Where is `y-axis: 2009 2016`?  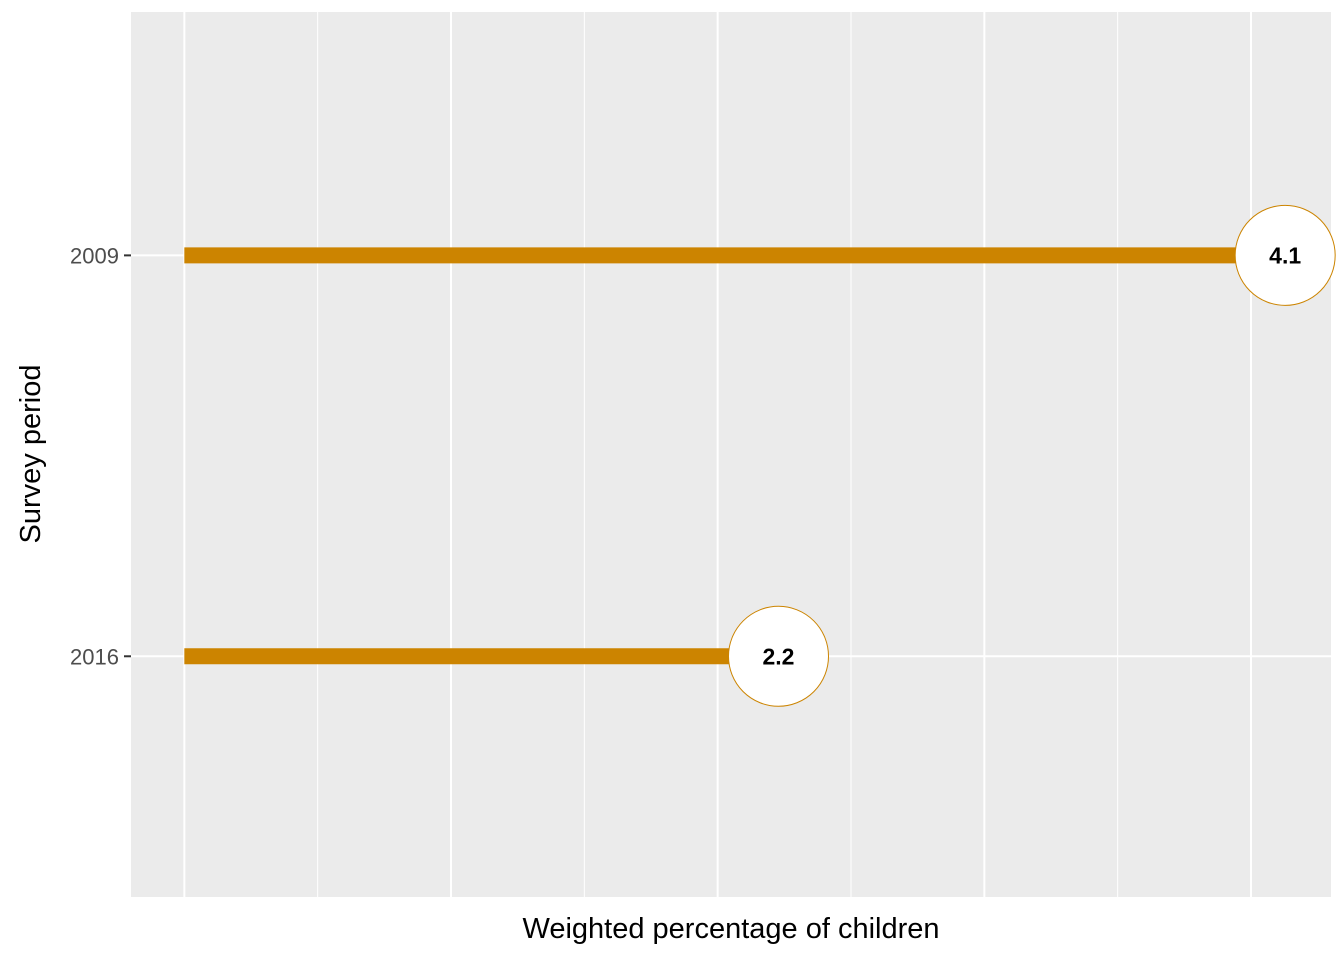
y-axis: 2009 2016 is located at coordinates (100, 456).